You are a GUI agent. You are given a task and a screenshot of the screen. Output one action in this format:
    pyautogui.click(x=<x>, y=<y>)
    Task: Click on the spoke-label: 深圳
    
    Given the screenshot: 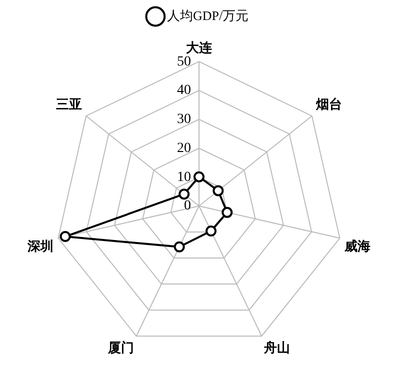 What is the action you would take?
    pyautogui.click(x=40, y=246)
    